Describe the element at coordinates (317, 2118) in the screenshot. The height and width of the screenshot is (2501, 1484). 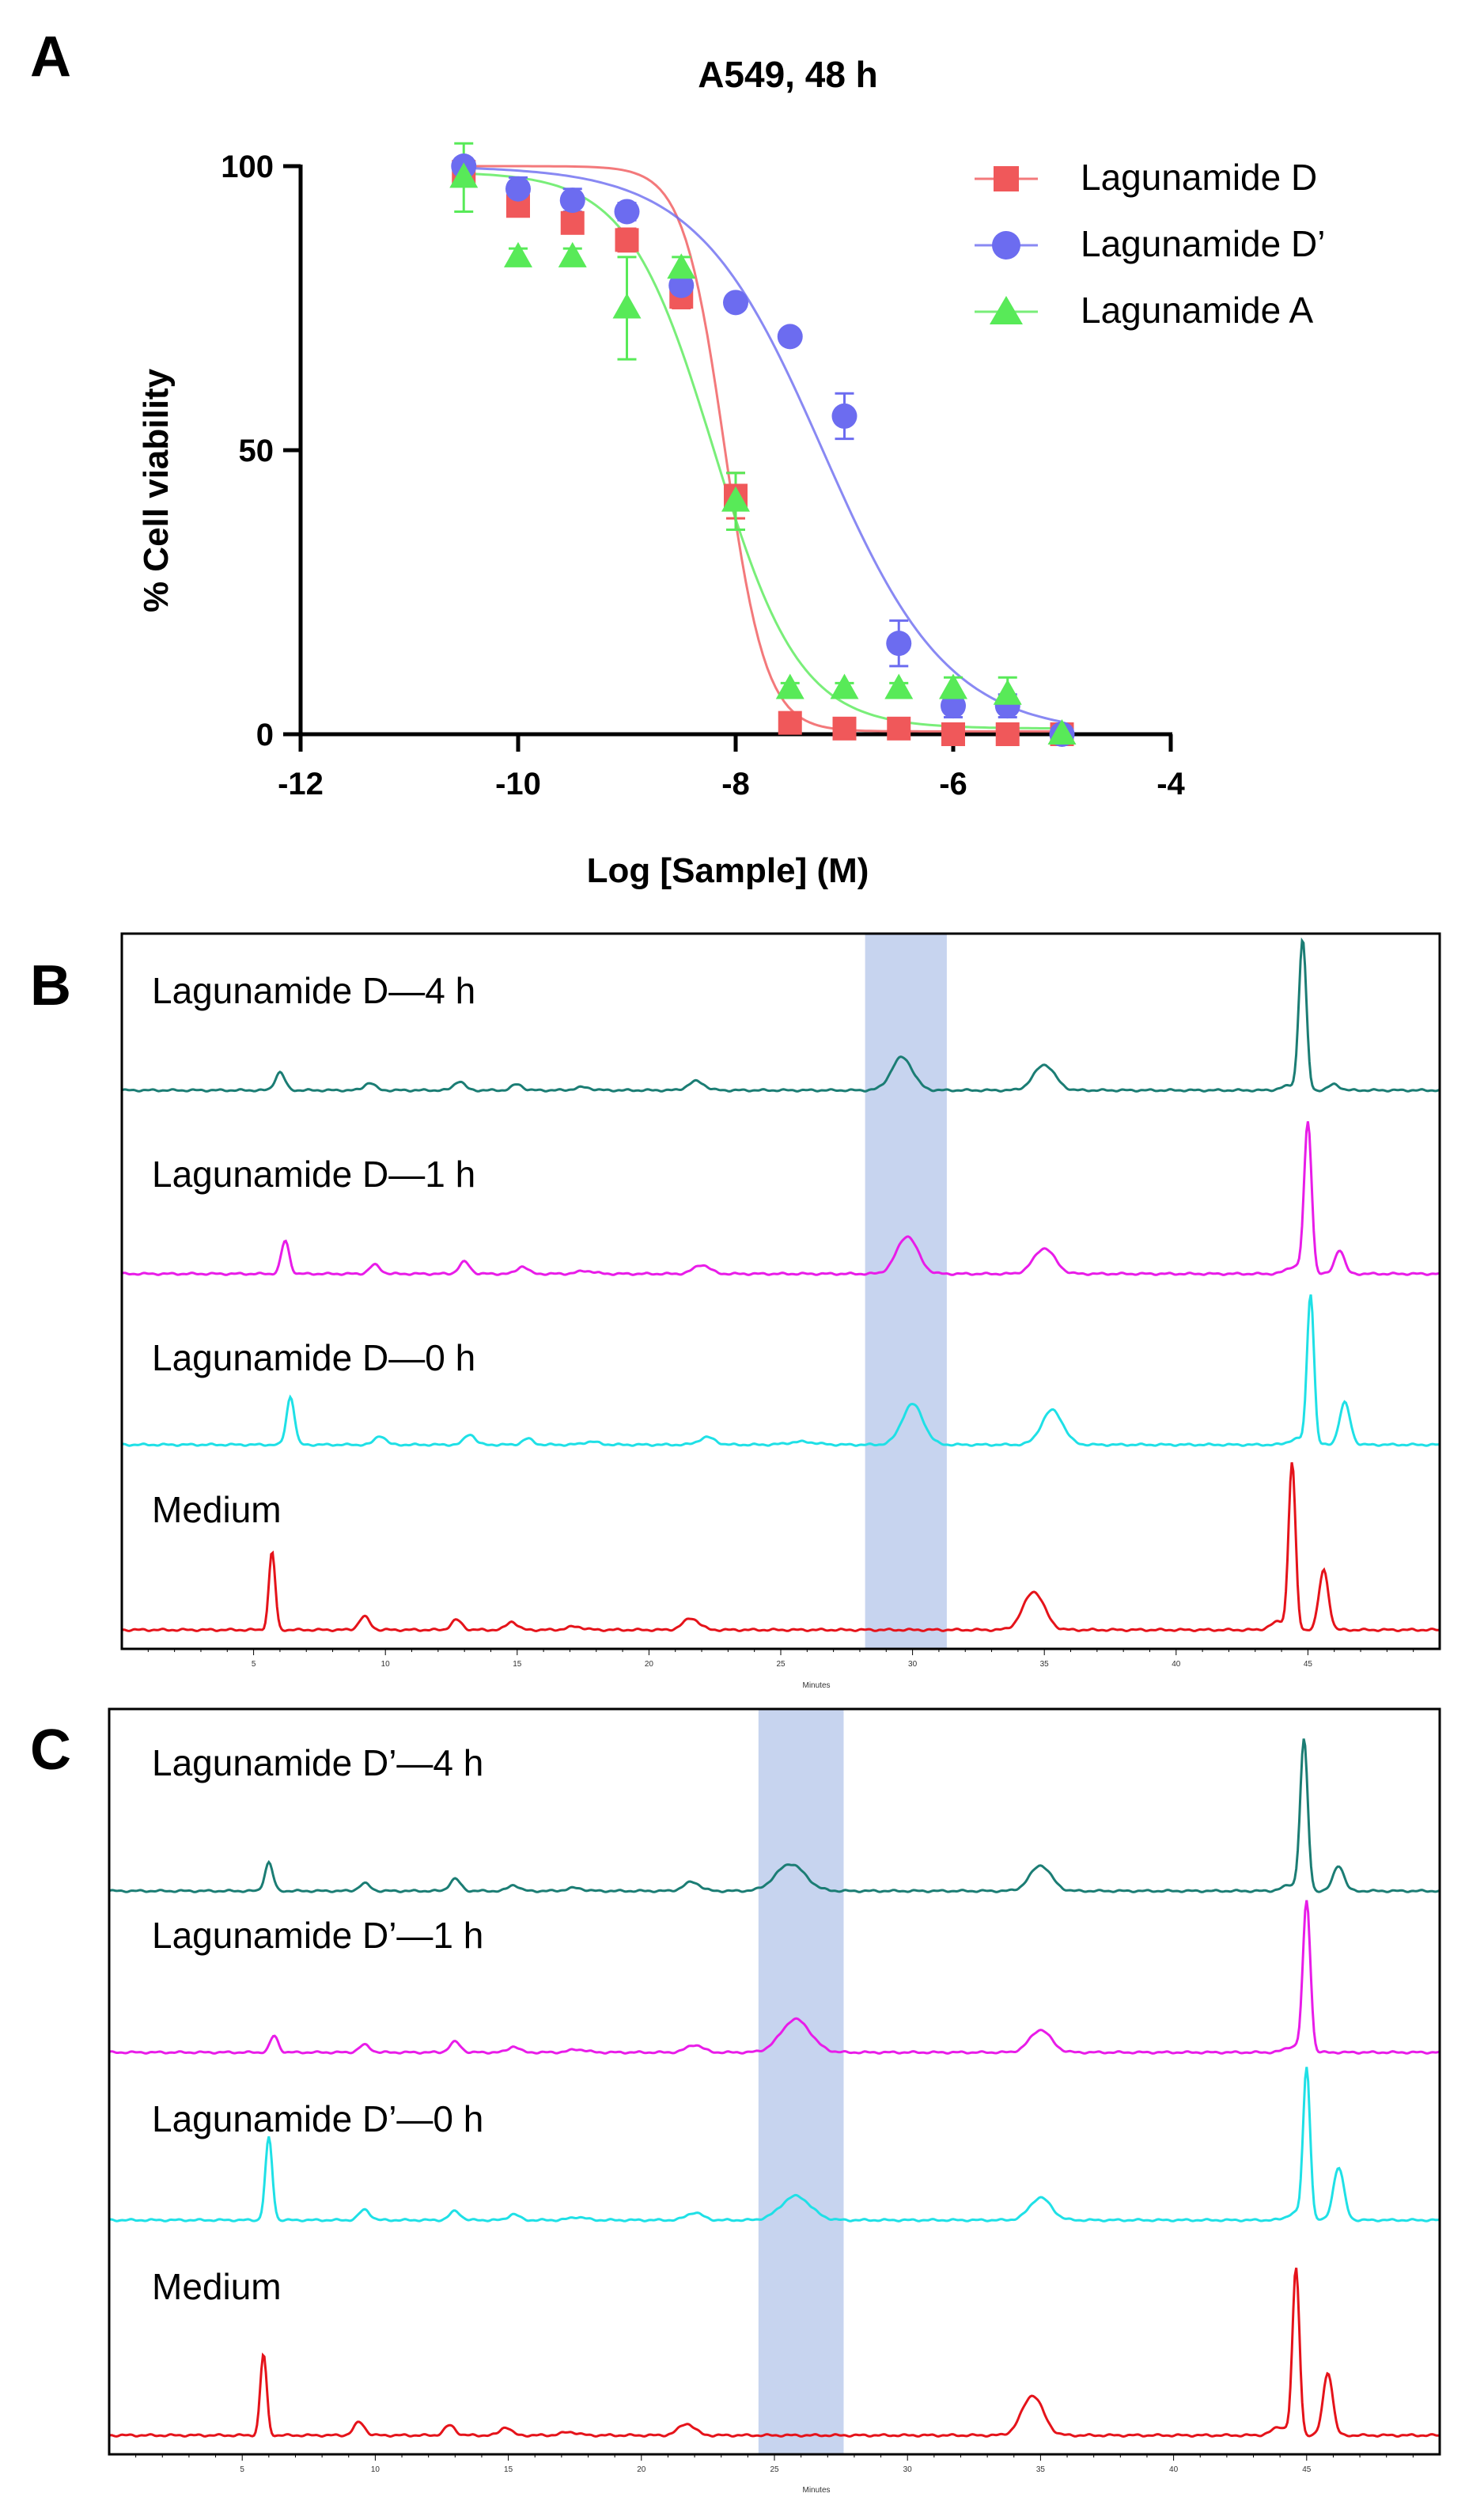
I see `trace-label: Lagunamide D’—0 h` at that location.